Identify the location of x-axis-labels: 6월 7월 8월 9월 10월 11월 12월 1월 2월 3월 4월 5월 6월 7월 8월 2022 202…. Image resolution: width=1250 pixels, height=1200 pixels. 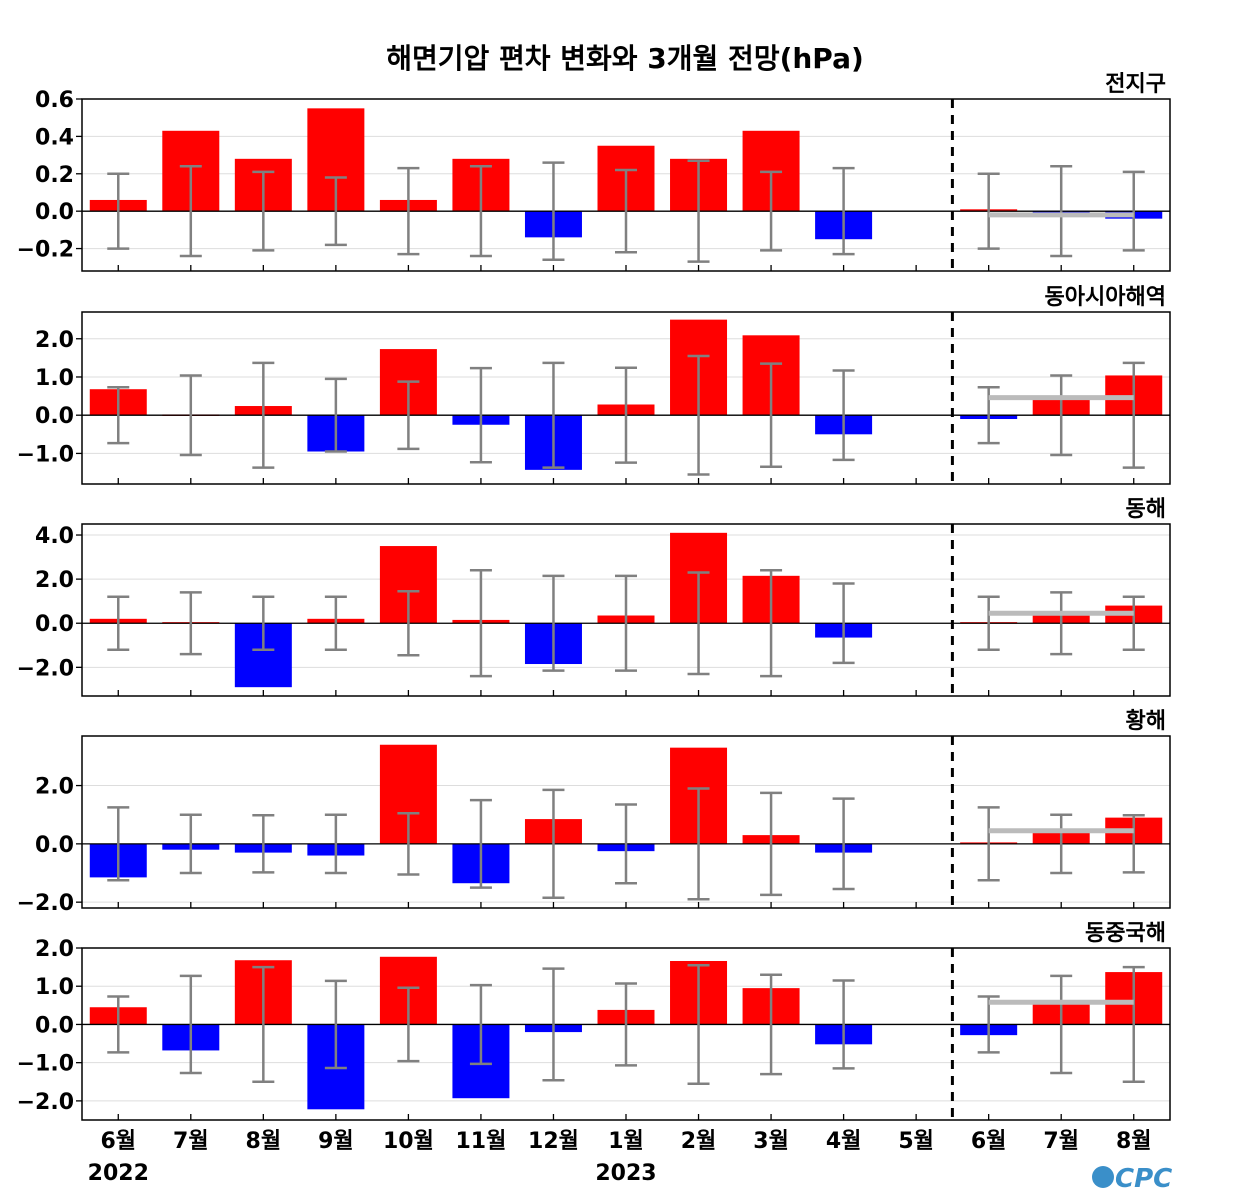
(620, 1157).